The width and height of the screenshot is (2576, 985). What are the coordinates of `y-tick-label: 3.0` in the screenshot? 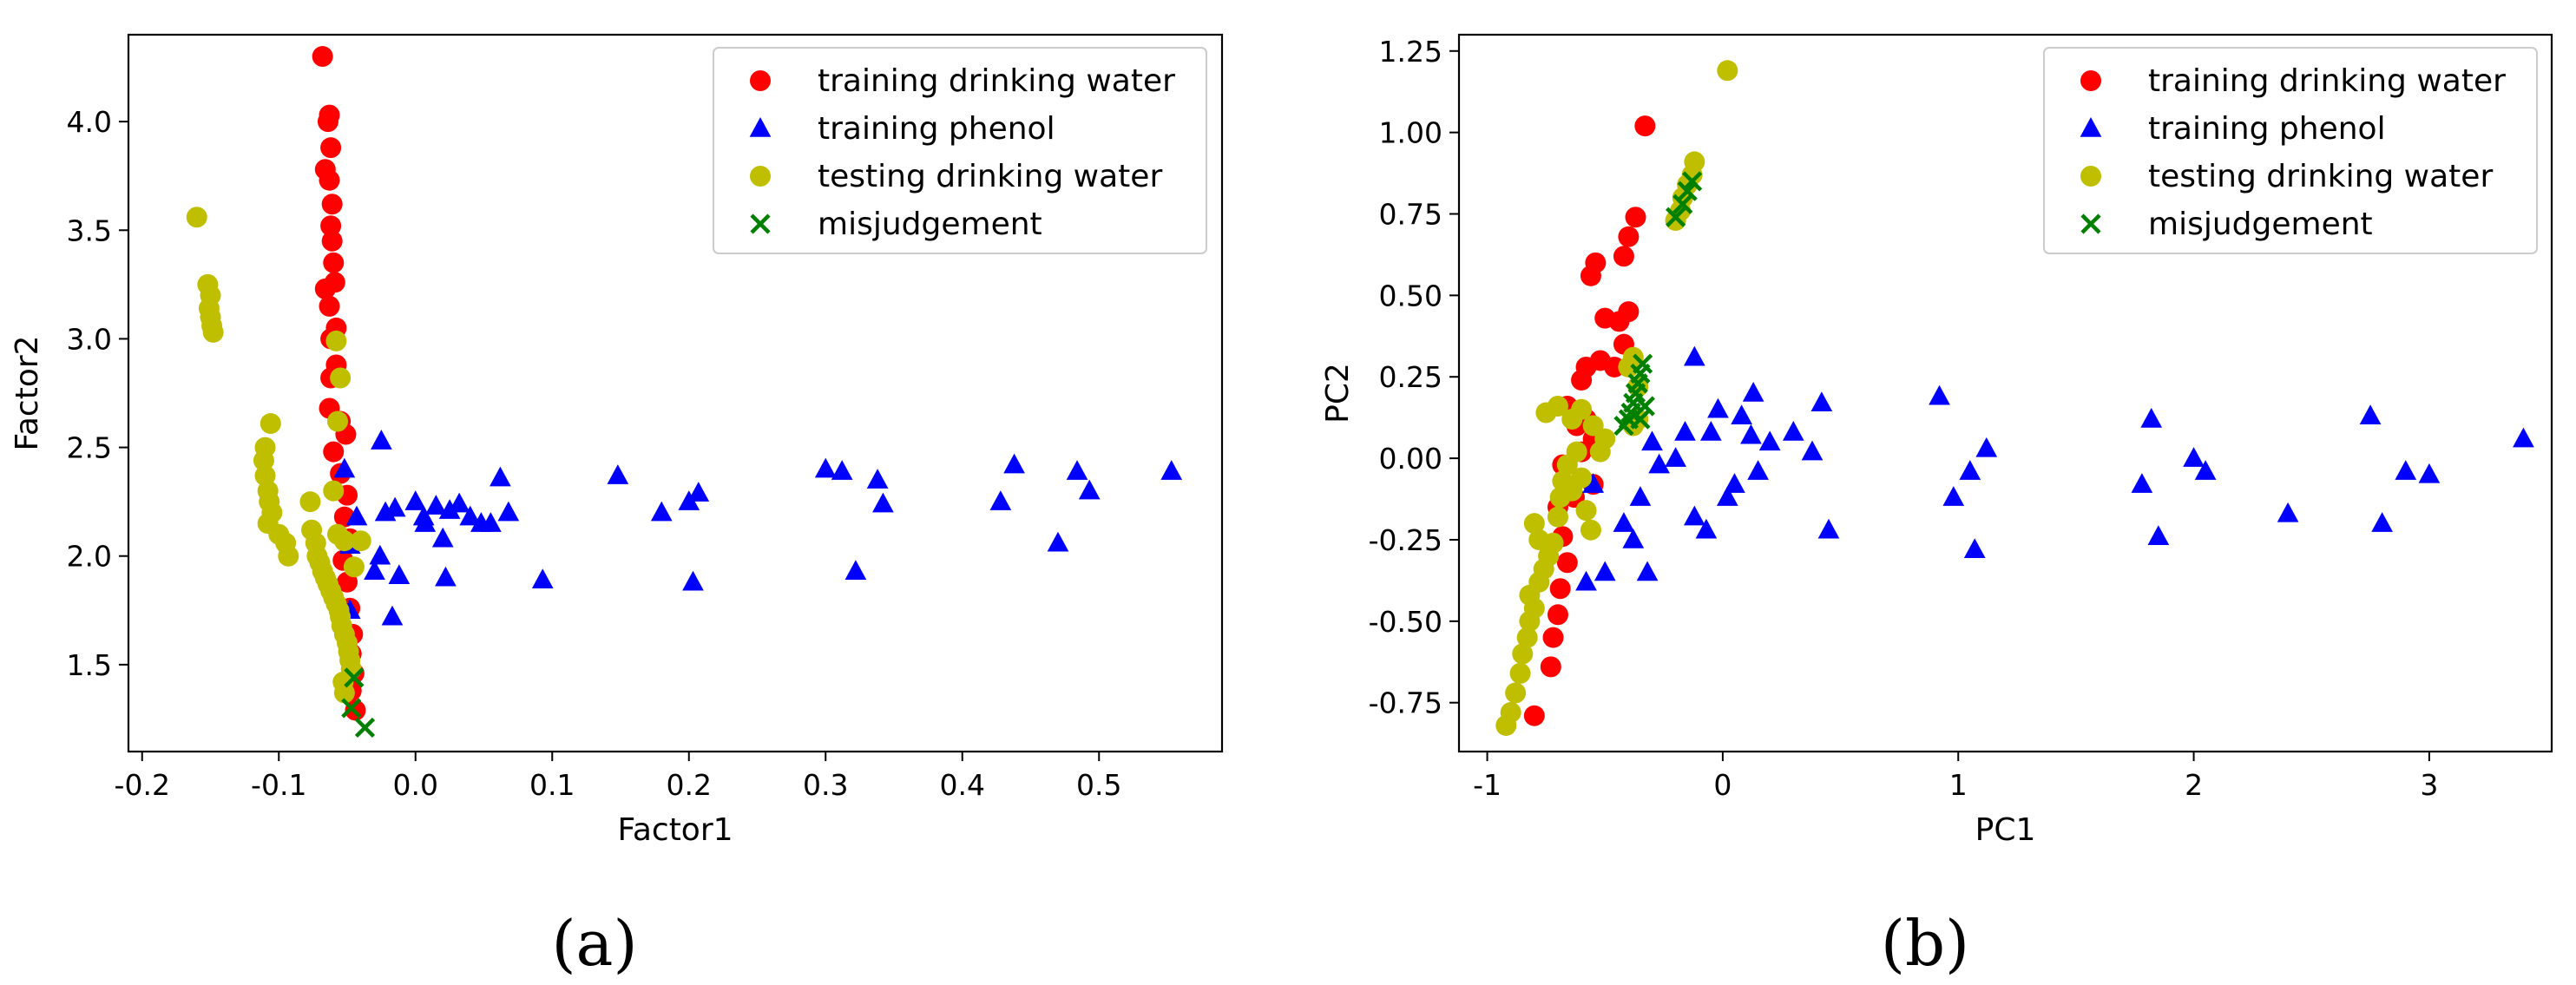 It's located at (90, 339).